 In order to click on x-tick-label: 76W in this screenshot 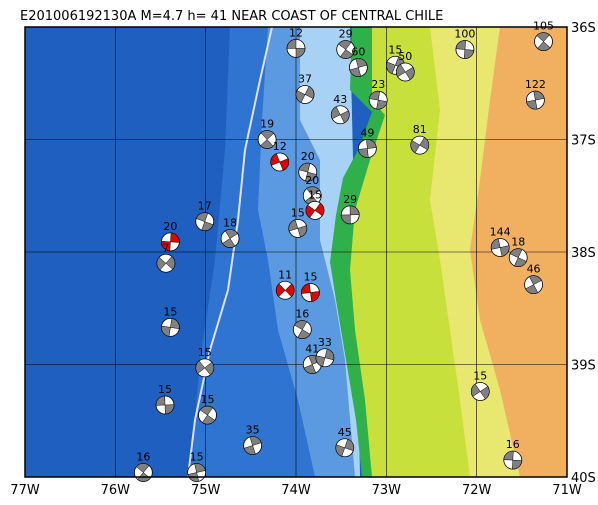, I will do `click(116, 490)`.